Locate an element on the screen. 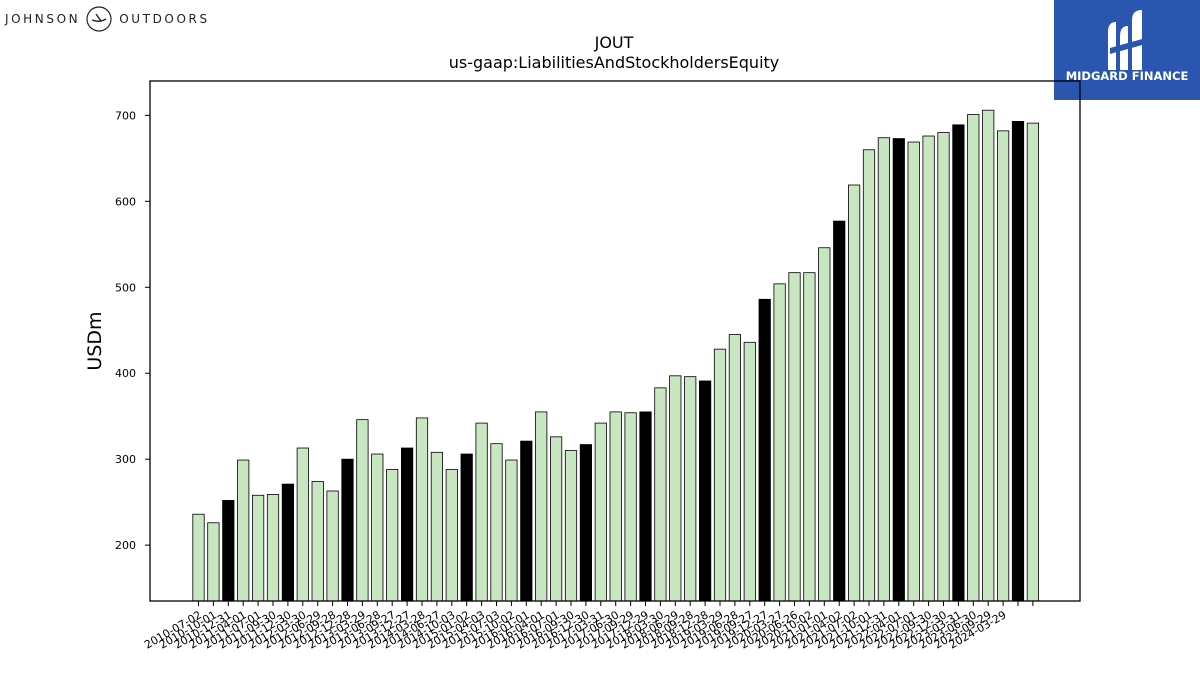 This screenshot has height=675, width=1200. logo-word-outdoors: OUTDOORS is located at coordinates (164, 19).